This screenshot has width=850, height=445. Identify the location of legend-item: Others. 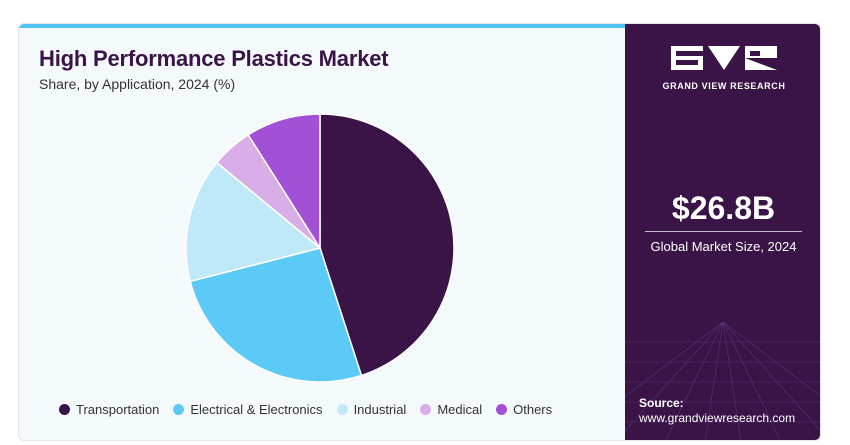
(524, 409).